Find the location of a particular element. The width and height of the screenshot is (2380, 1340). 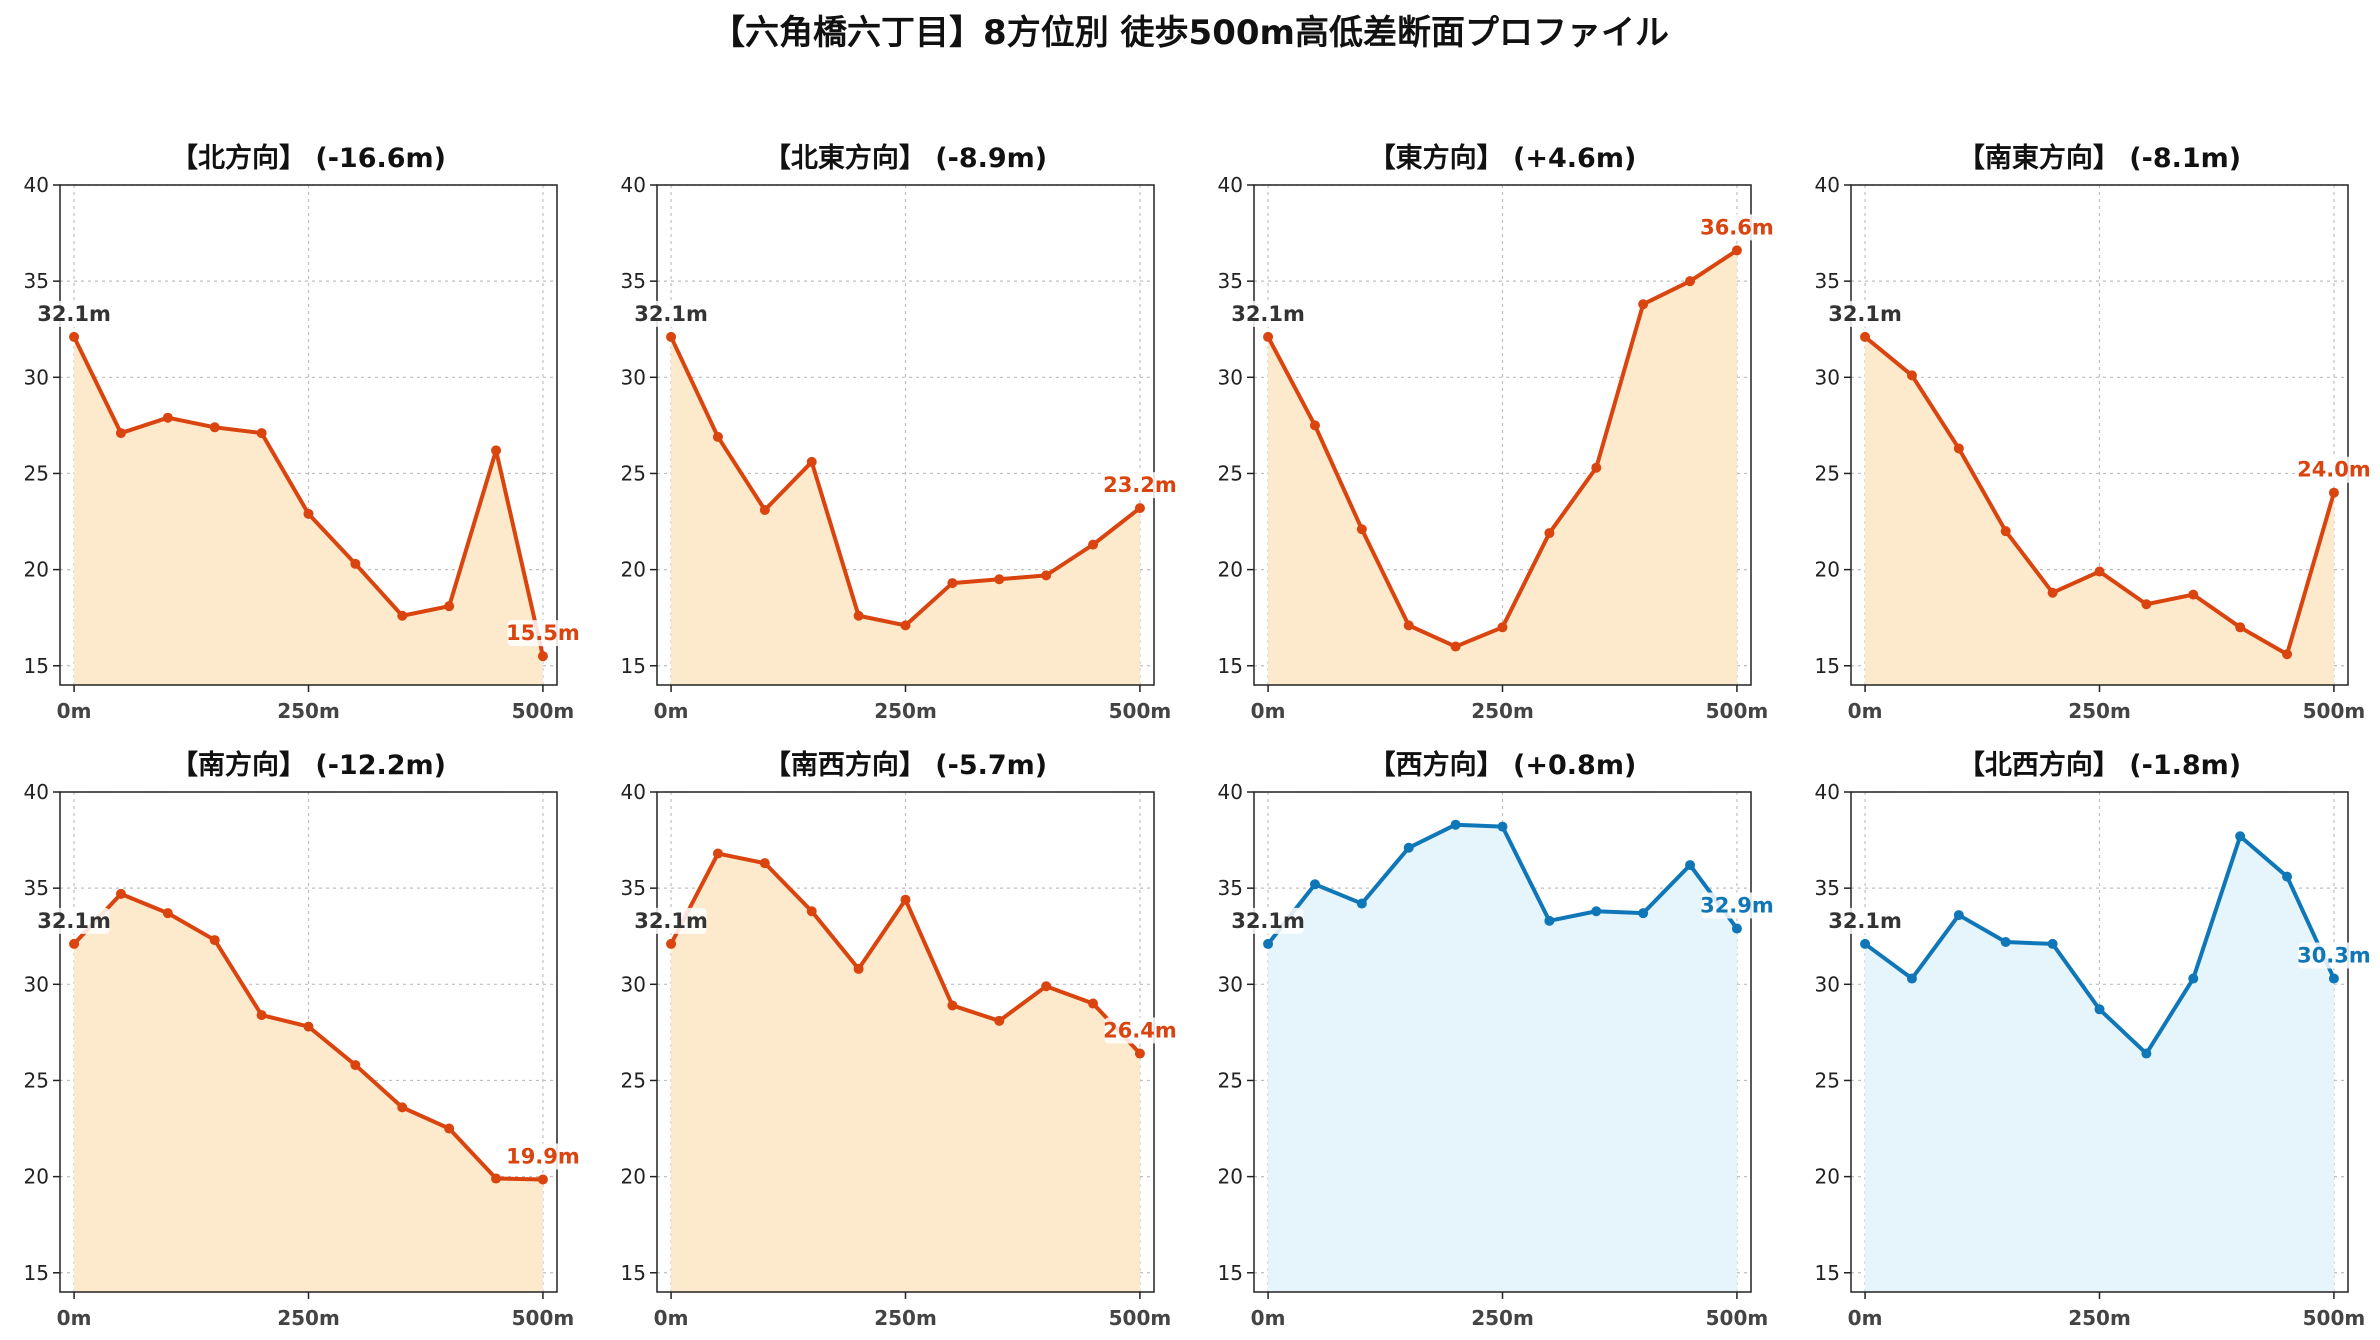

end-elevation-label: 32.9m is located at coordinates (1737, 906).